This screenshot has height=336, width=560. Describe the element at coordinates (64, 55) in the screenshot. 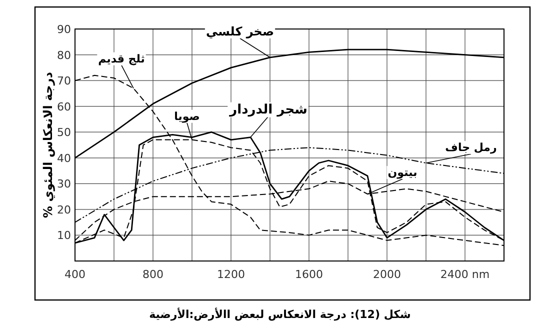

I see `y-tick-label: 80` at that location.